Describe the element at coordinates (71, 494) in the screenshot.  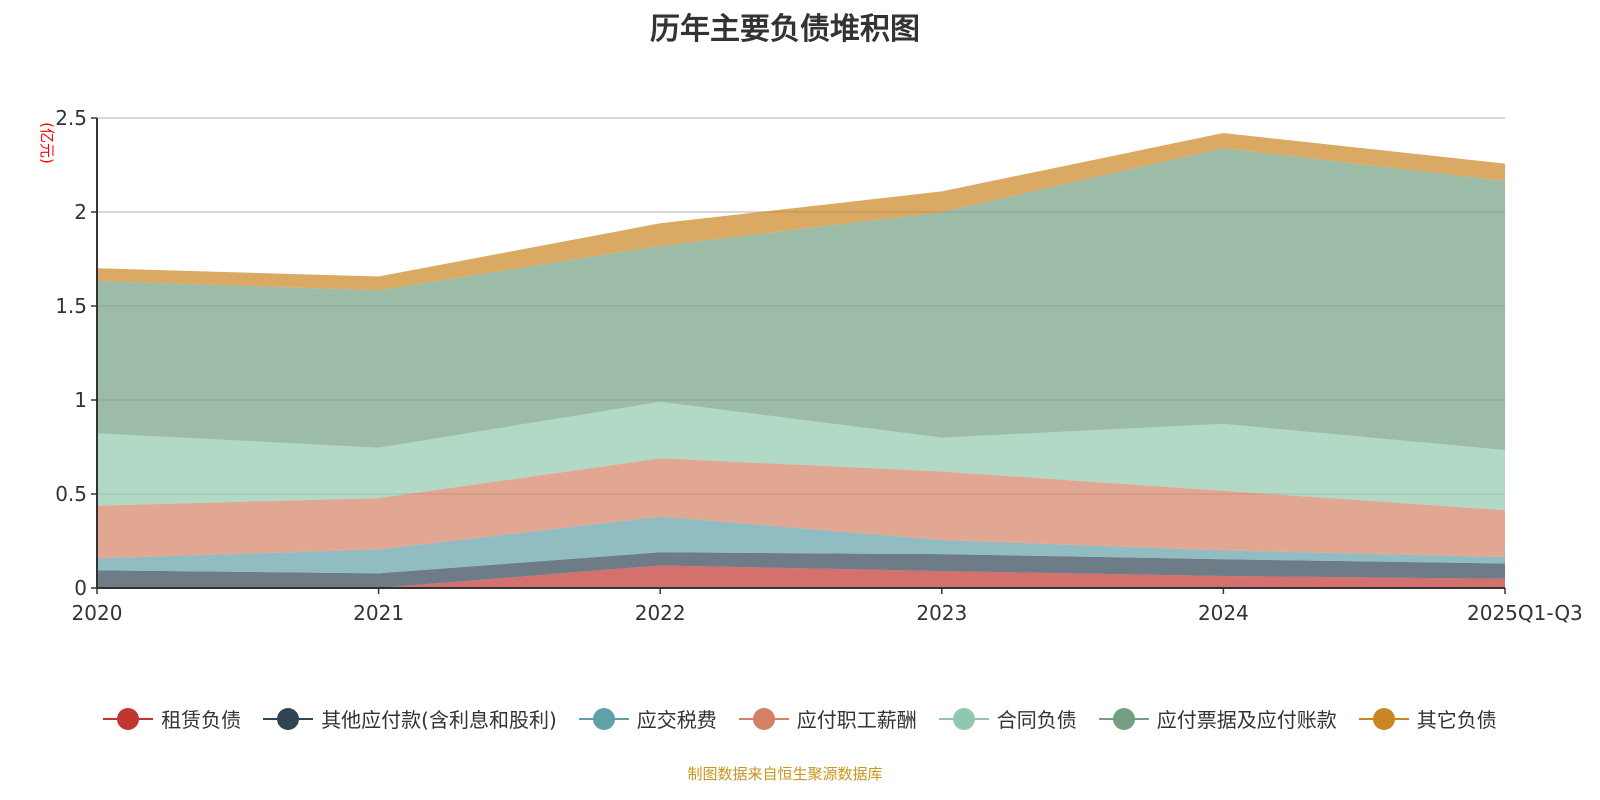
I see `y-tick-label: 0.5` at that location.